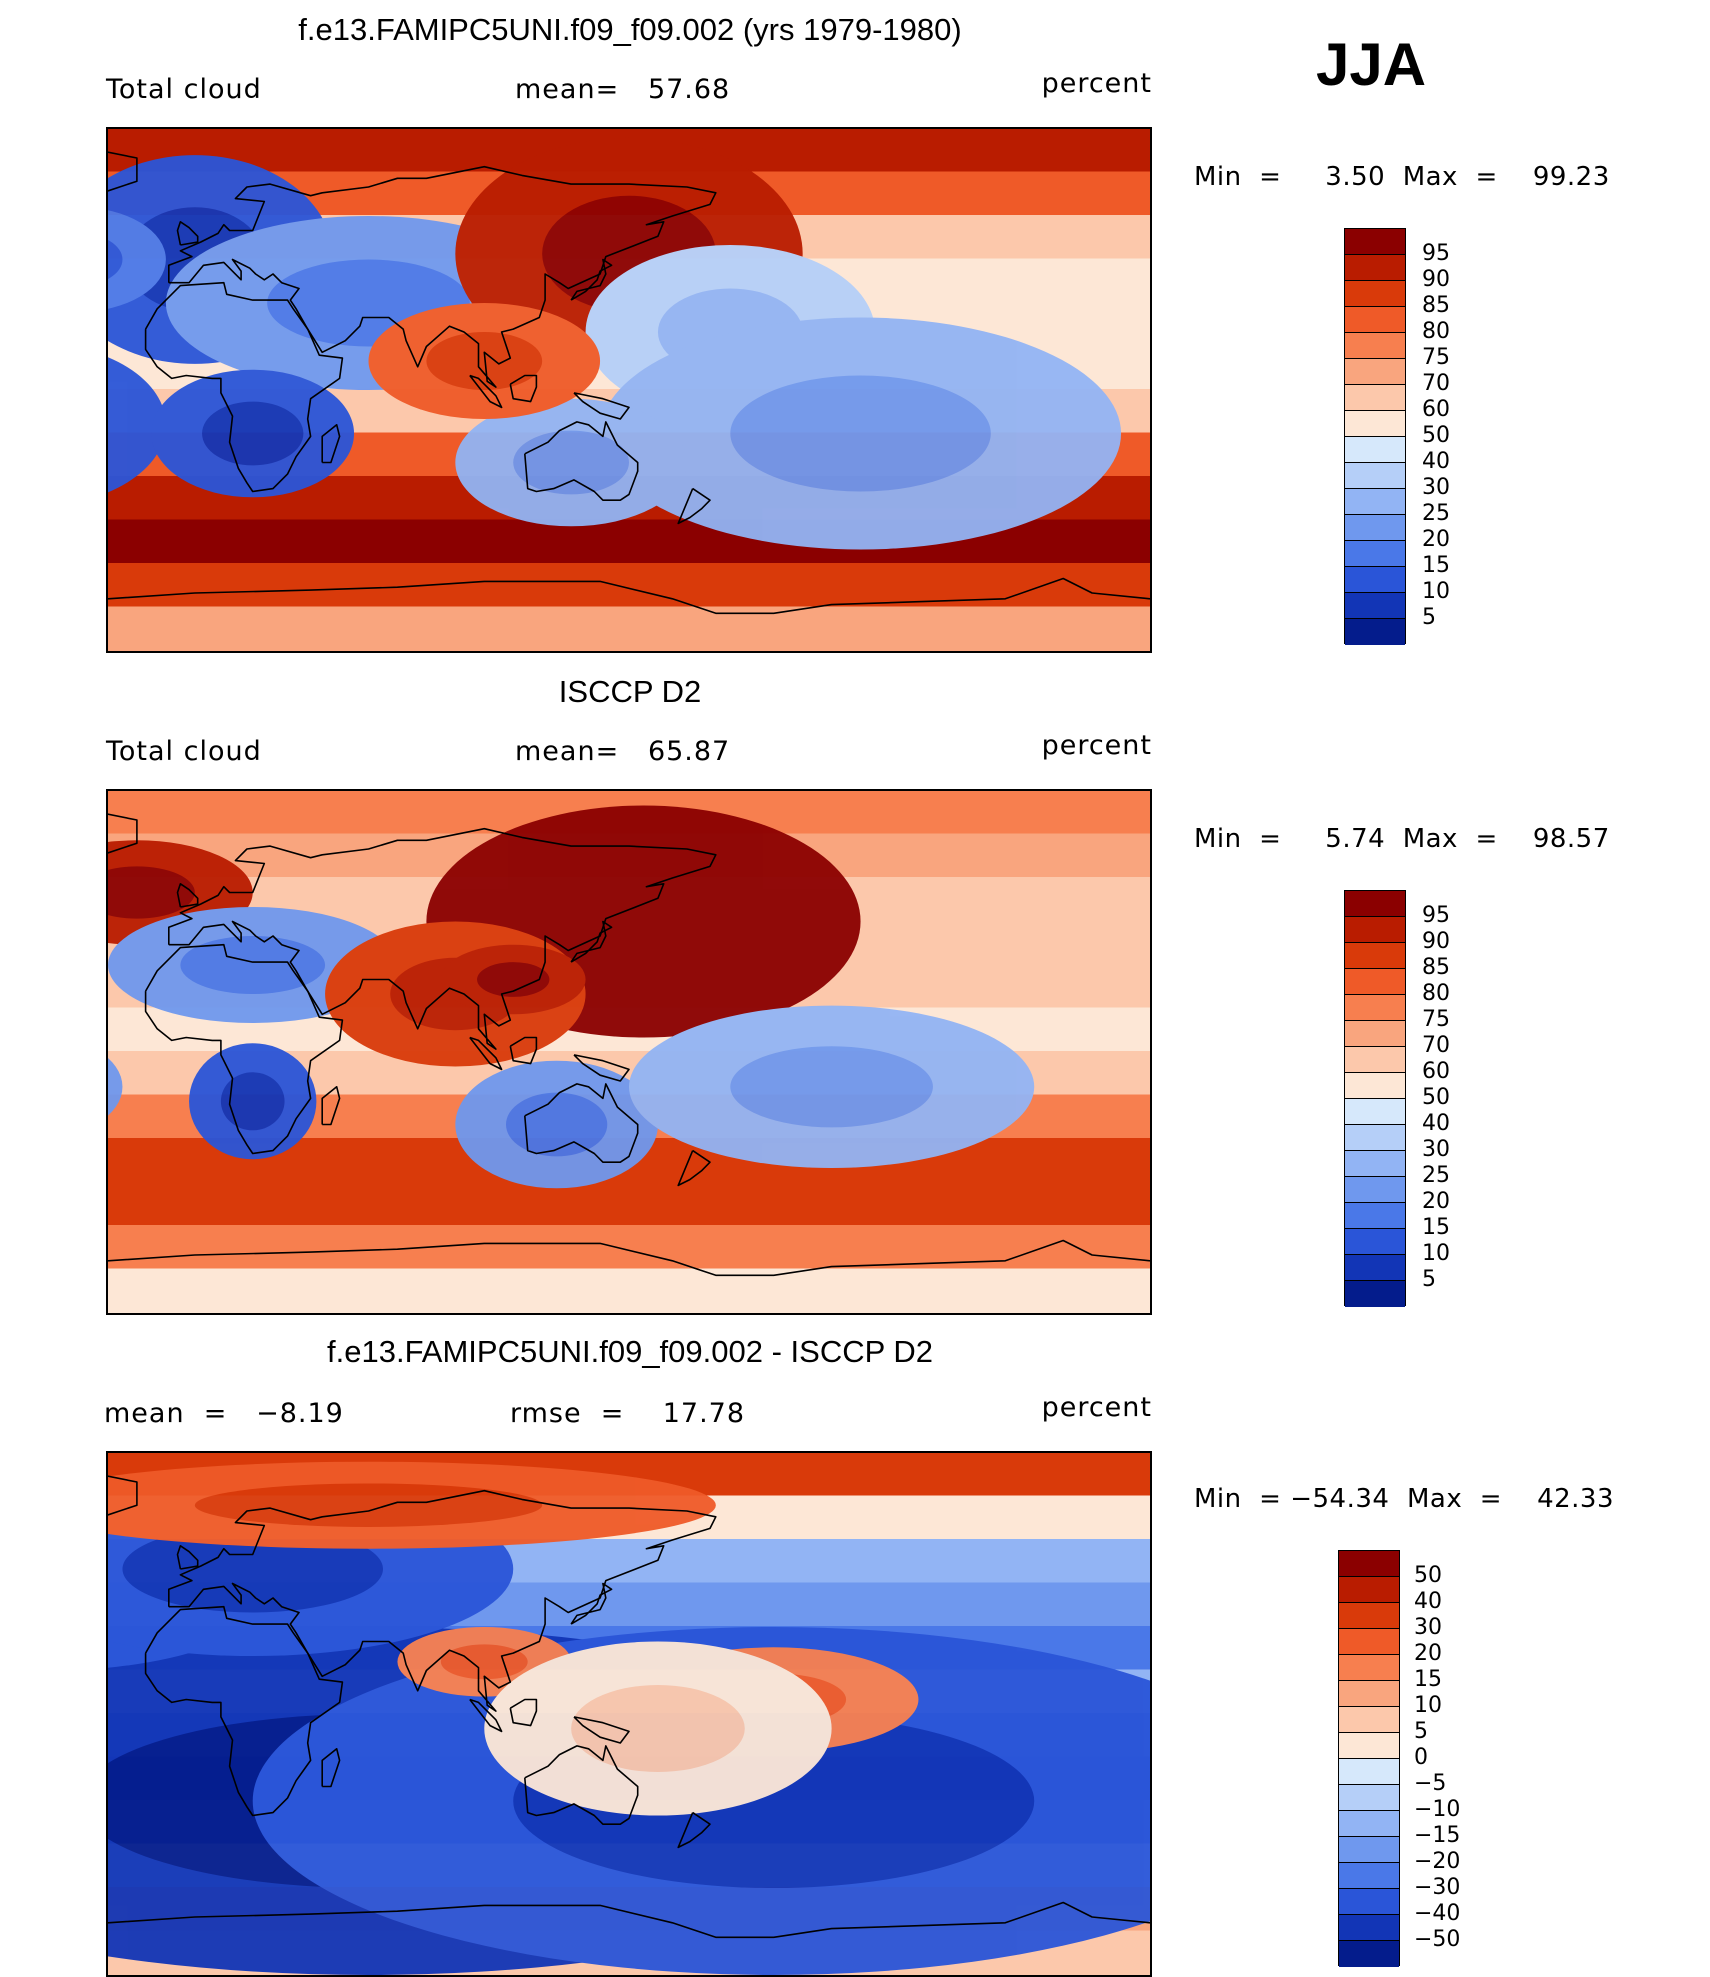 Image resolution: width=1710 pixels, height=1977 pixels. What do you see at coordinates (1437, 1887) in the screenshot?
I see `colorbar-tick-label: −30` at bounding box center [1437, 1887].